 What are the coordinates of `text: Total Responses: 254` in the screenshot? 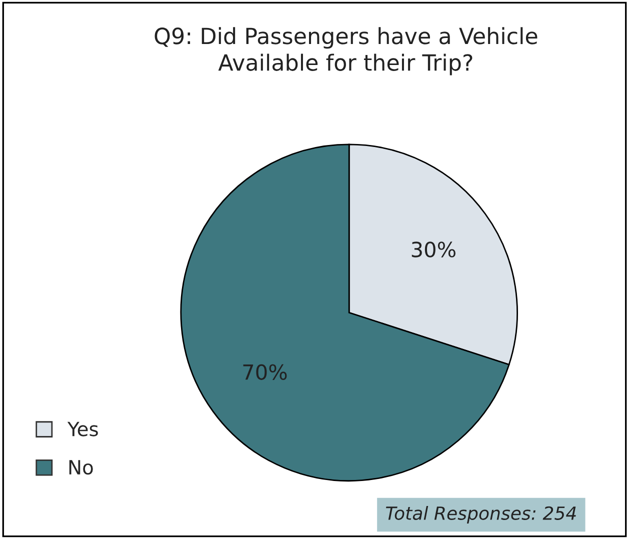 It's located at (481, 515).